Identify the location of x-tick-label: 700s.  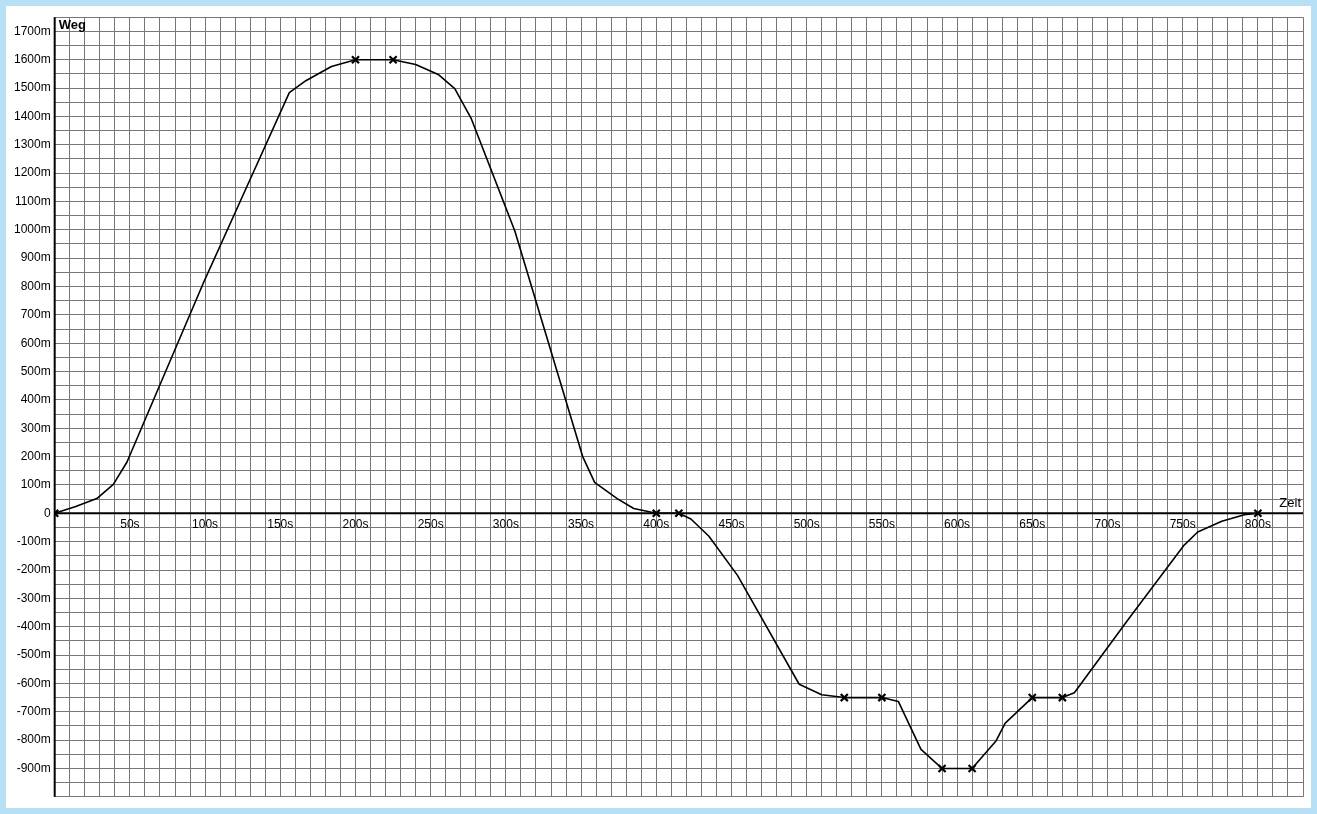
(1107, 523).